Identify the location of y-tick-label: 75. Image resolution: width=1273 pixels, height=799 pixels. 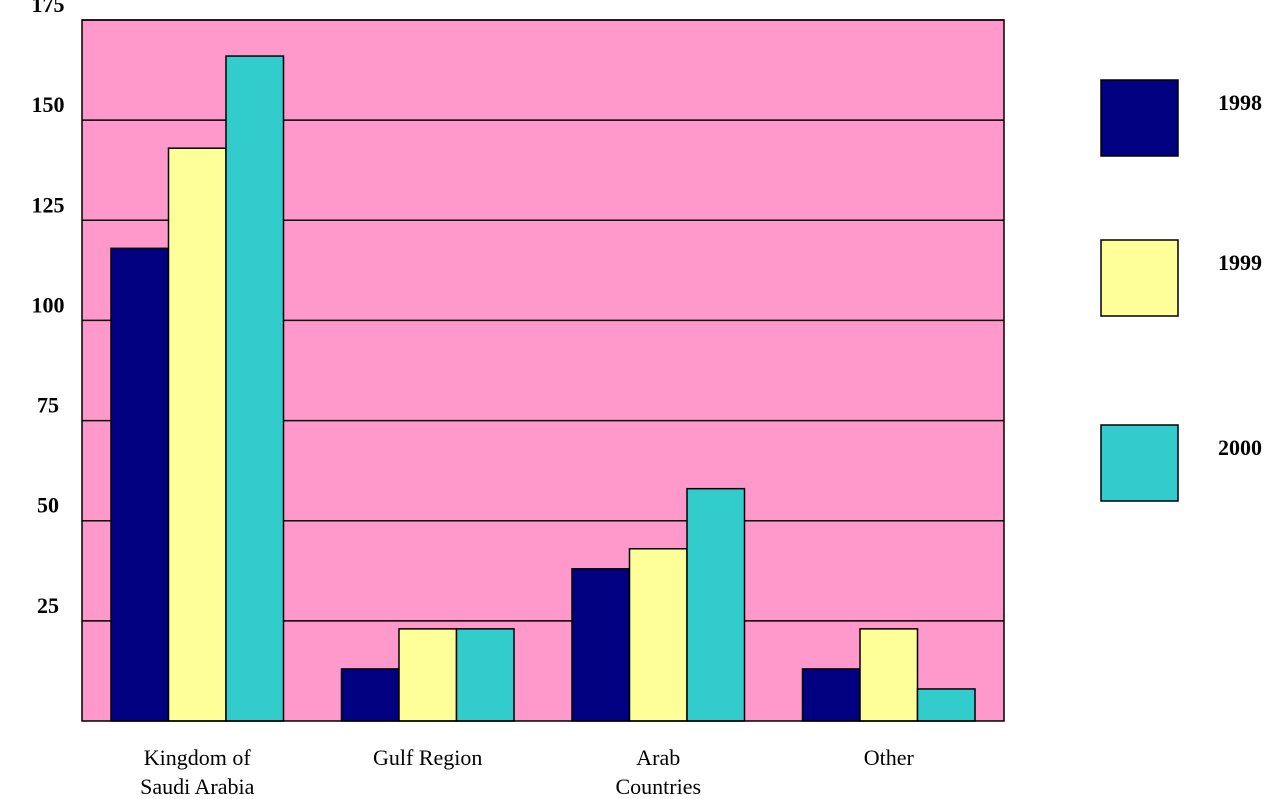
(48, 405).